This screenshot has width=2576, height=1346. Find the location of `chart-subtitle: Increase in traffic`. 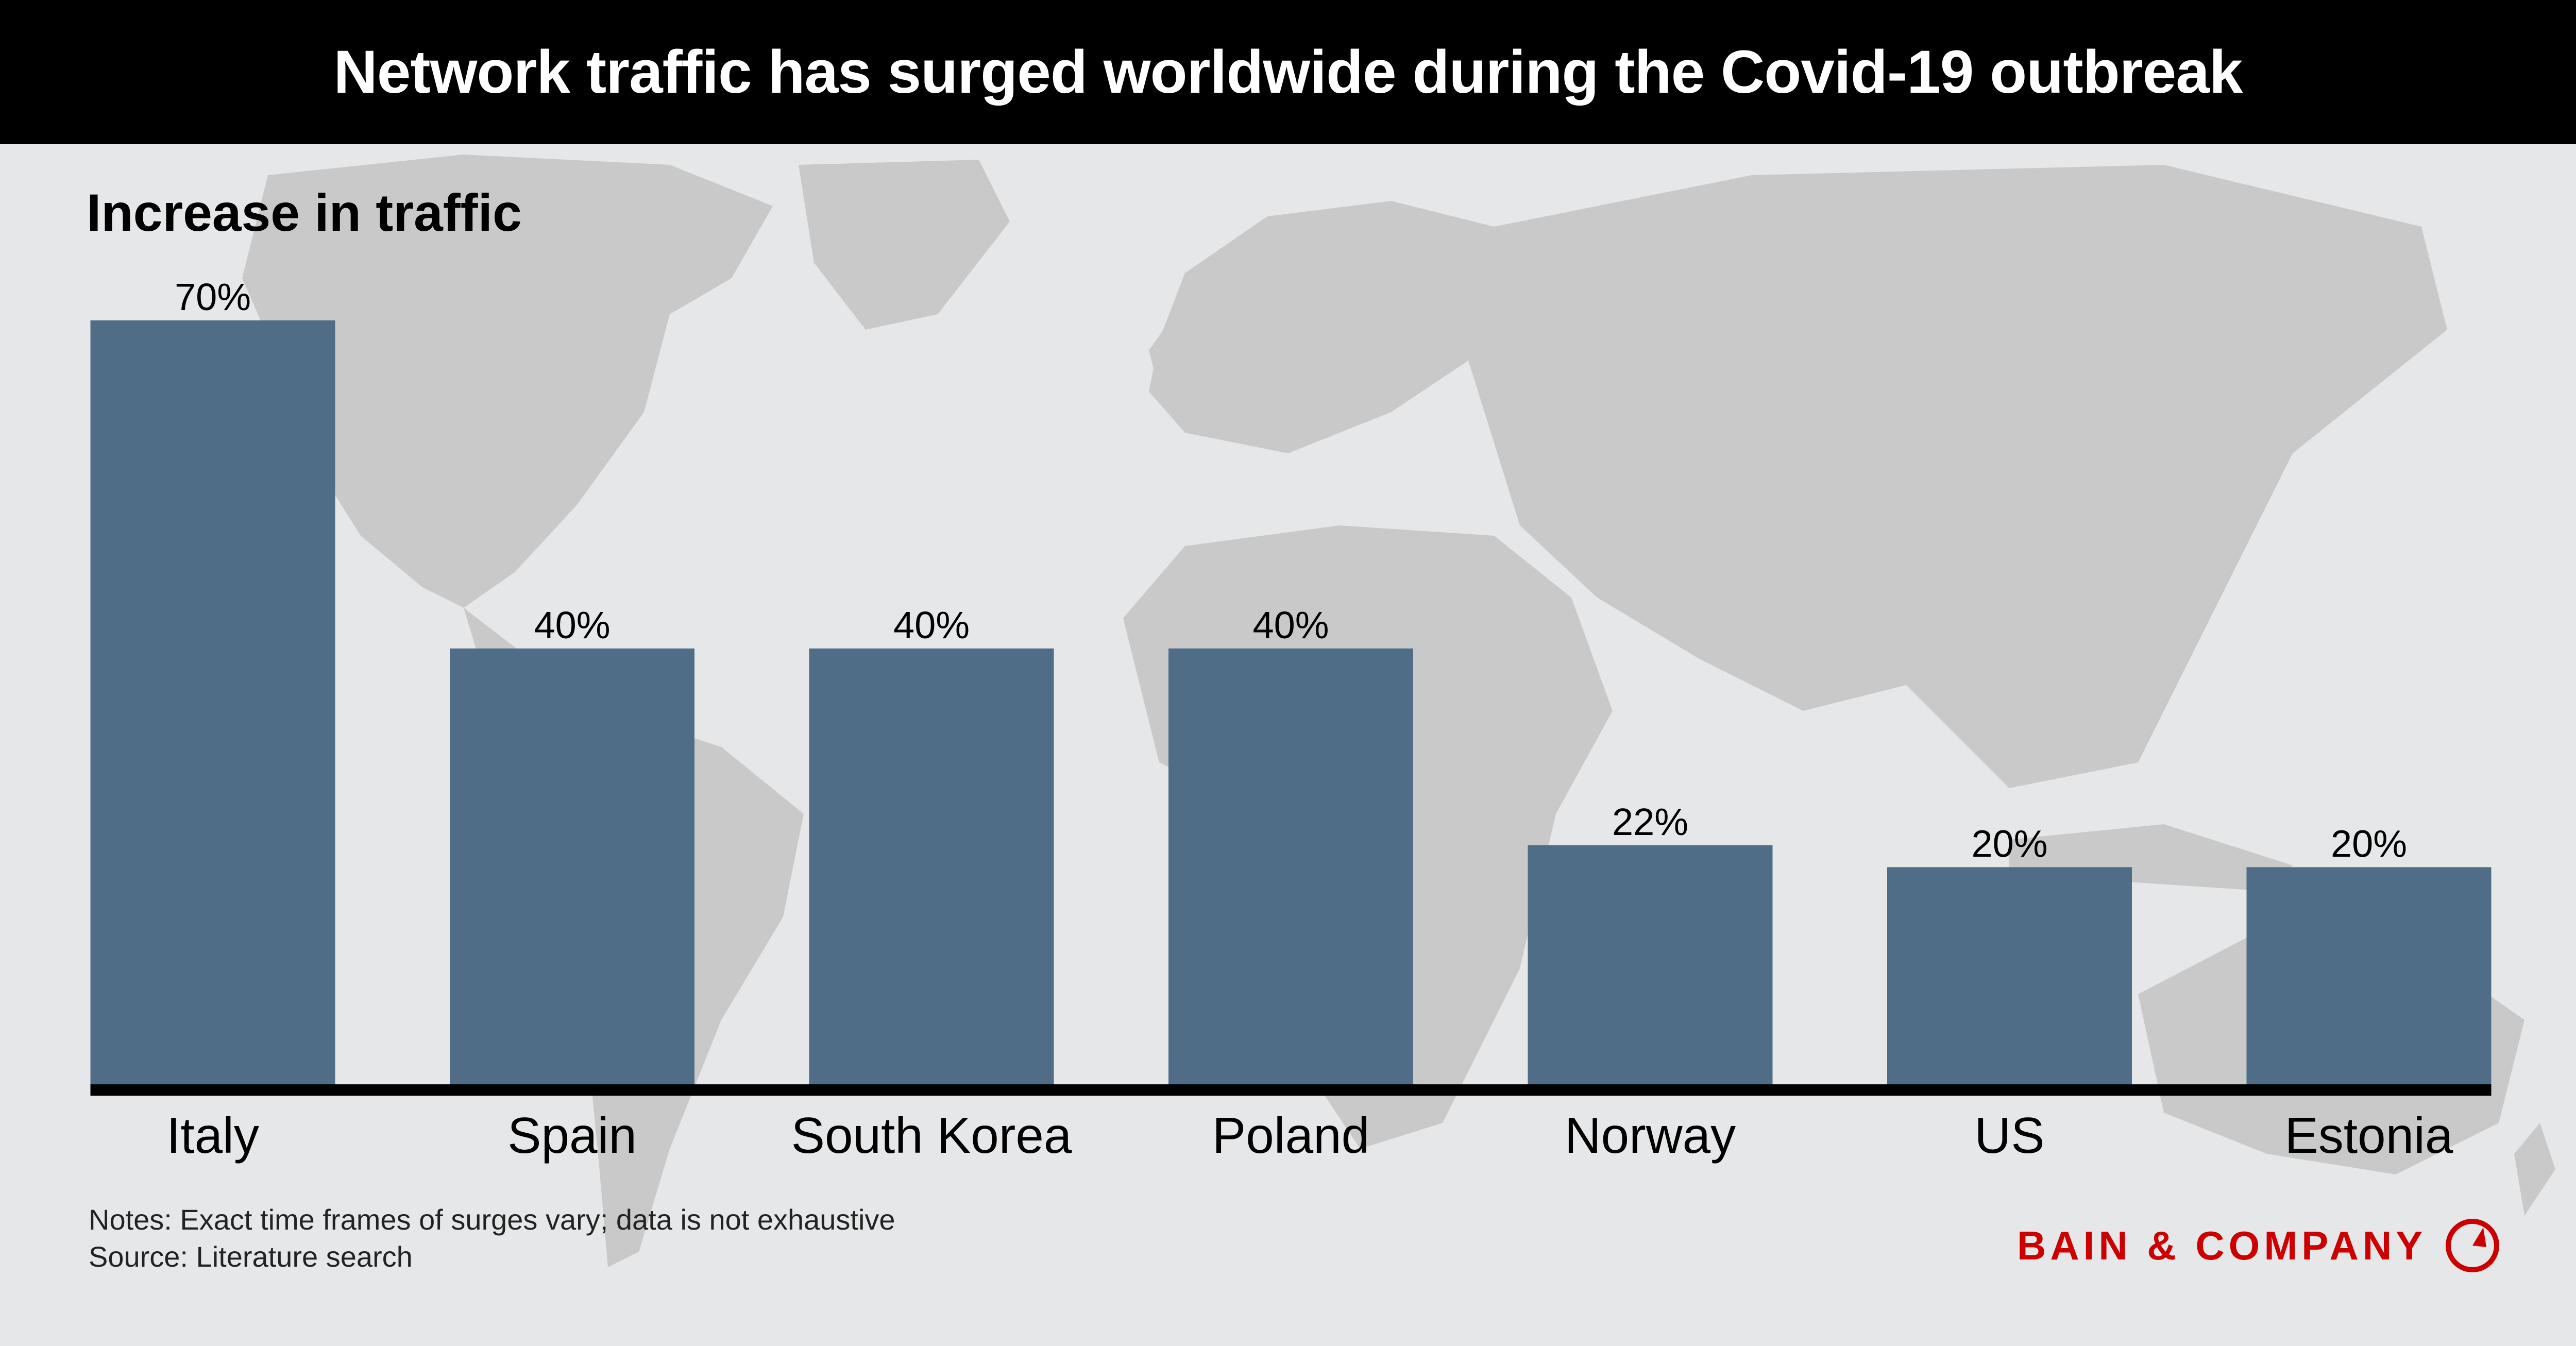

chart-subtitle: Increase in traffic is located at coordinates (305, 212).